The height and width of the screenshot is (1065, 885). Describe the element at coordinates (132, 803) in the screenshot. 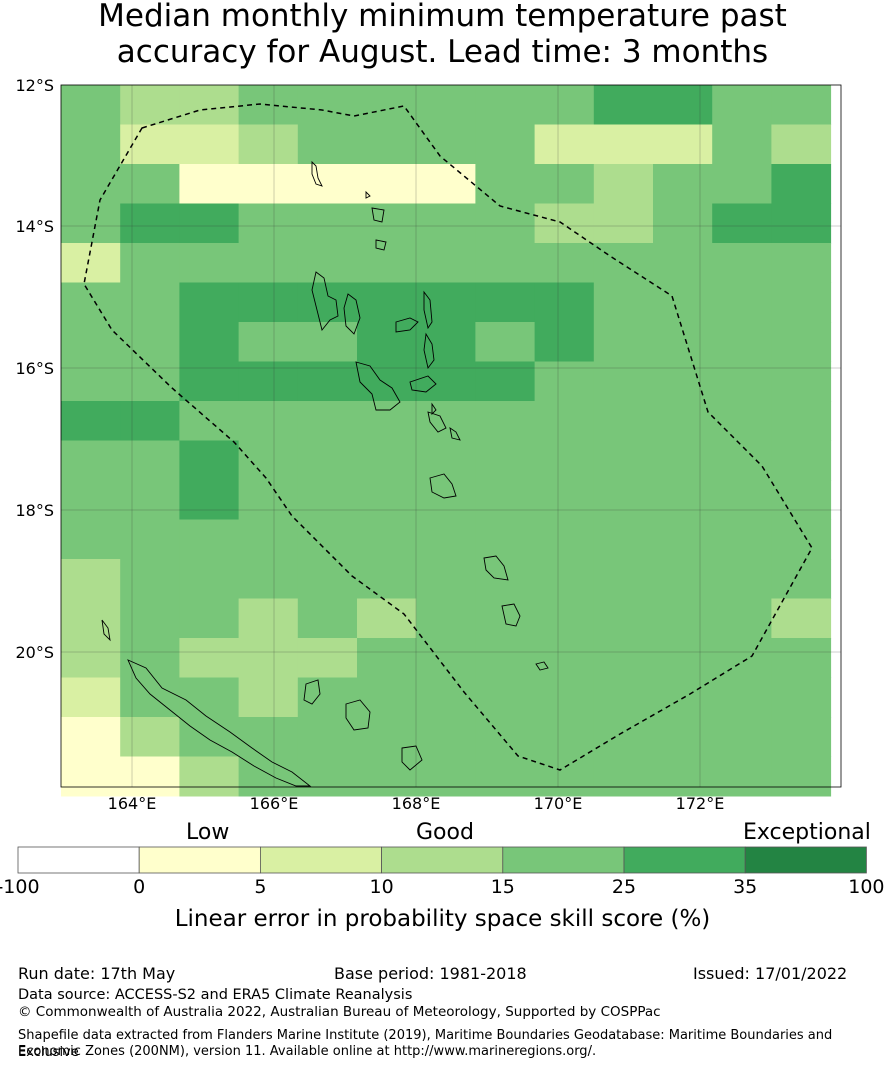

I see `lon-label: 164°E` at that location.